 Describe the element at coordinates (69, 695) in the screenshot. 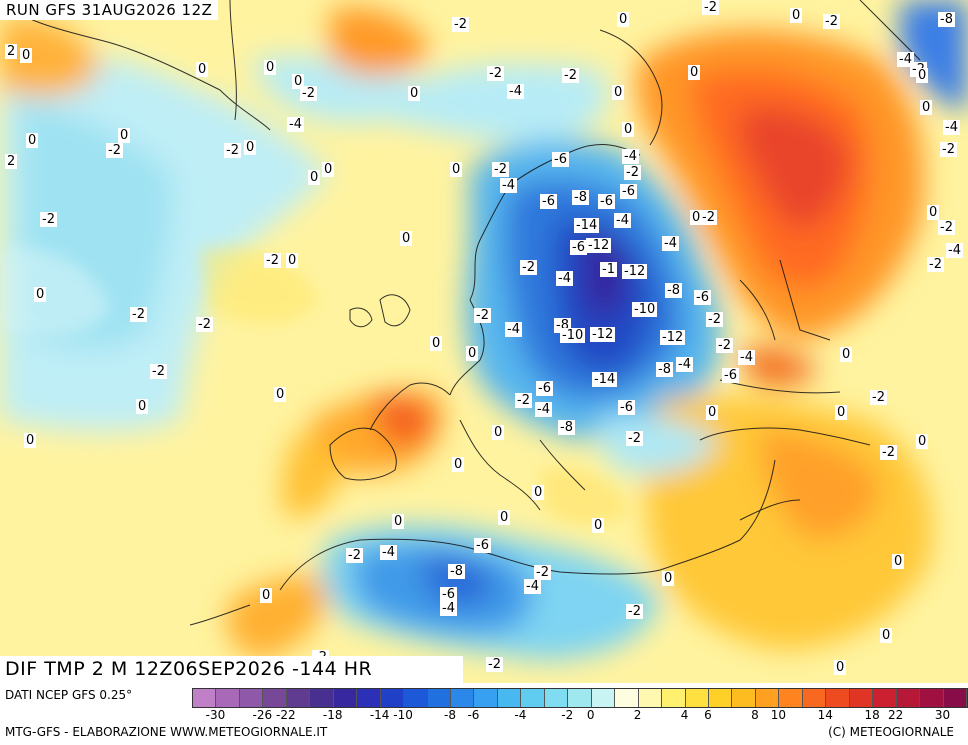

I see `data-source-label: DATI NCEP GFS 0.25°` at that location.